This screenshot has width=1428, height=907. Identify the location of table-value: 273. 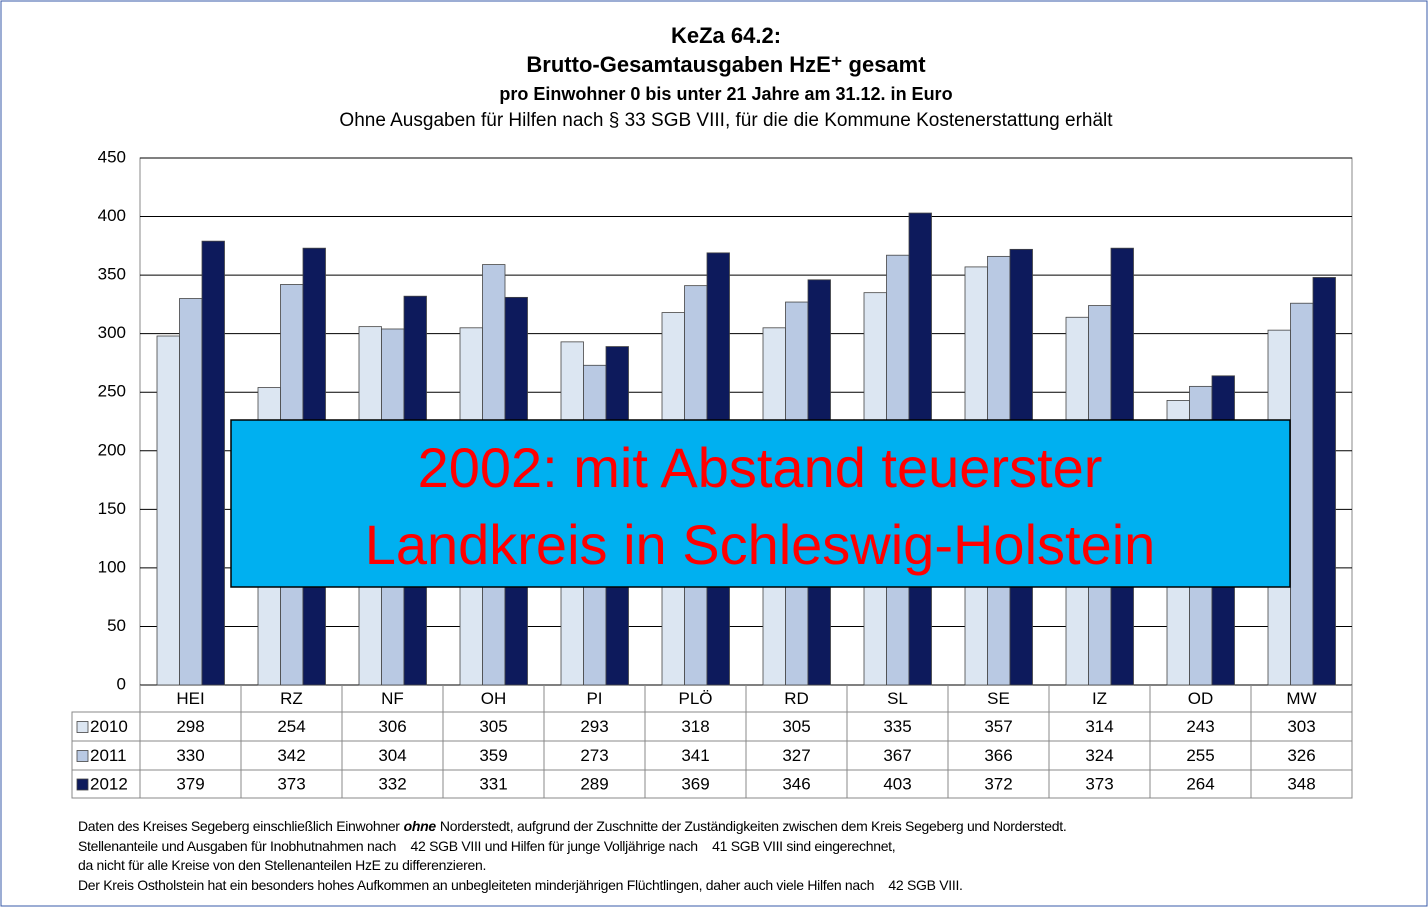
(594, 755).